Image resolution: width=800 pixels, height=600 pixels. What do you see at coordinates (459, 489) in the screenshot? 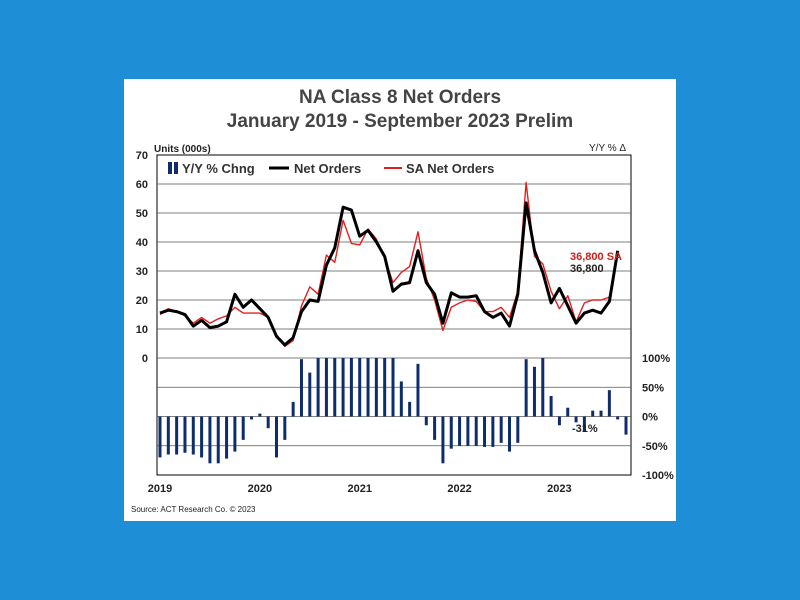
I see `x-tick-label: 2022` at bounding box center [459, 489].